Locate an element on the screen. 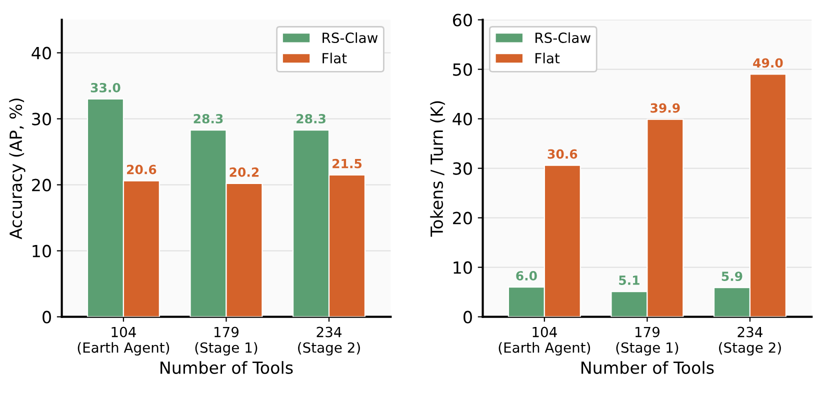  data-label: 6.0 is located at coordinates (526, 276).